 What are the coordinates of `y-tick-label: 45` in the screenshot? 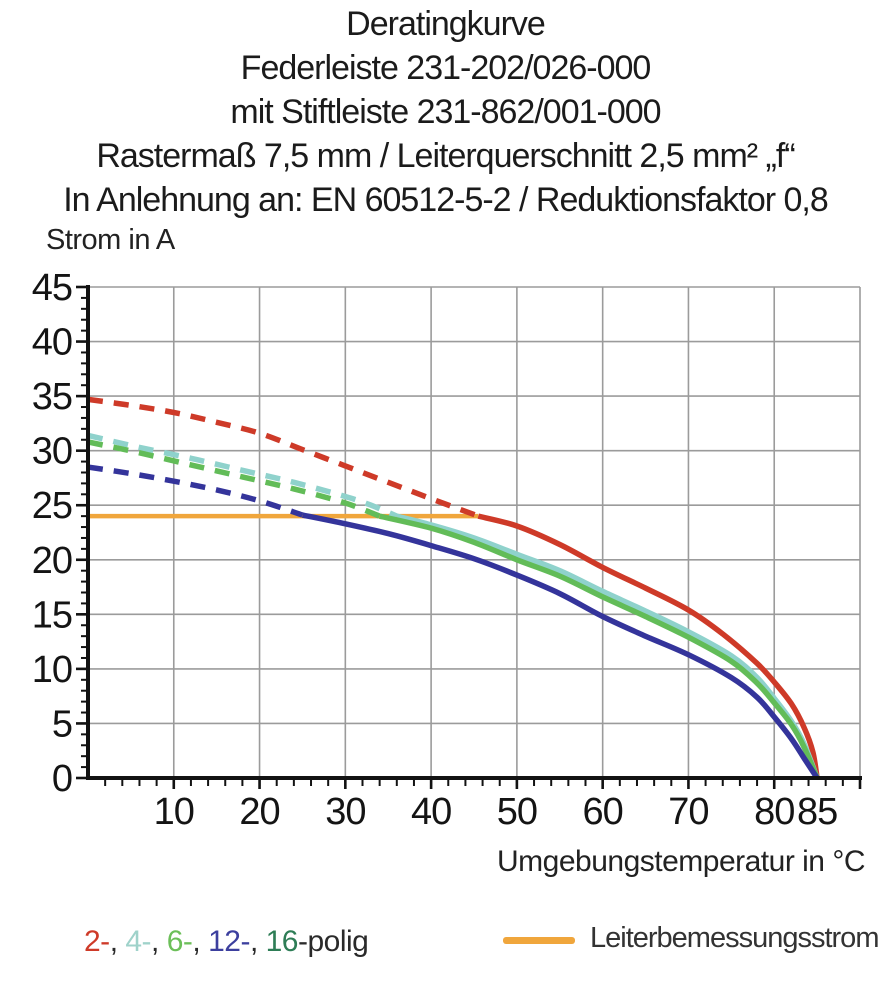 It's located at (52, 288).